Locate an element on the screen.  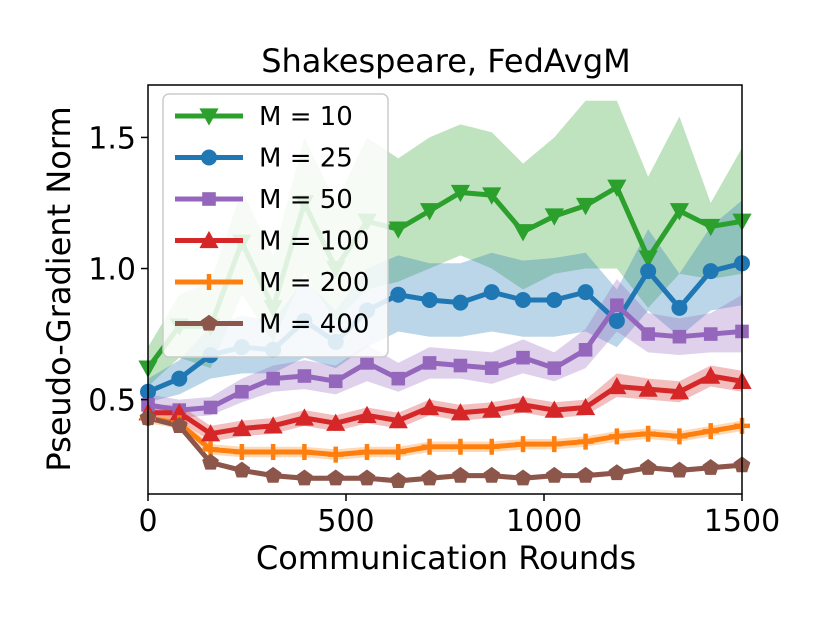
legend-label-m-25: M = 25 is located at coordinates (306, 159).